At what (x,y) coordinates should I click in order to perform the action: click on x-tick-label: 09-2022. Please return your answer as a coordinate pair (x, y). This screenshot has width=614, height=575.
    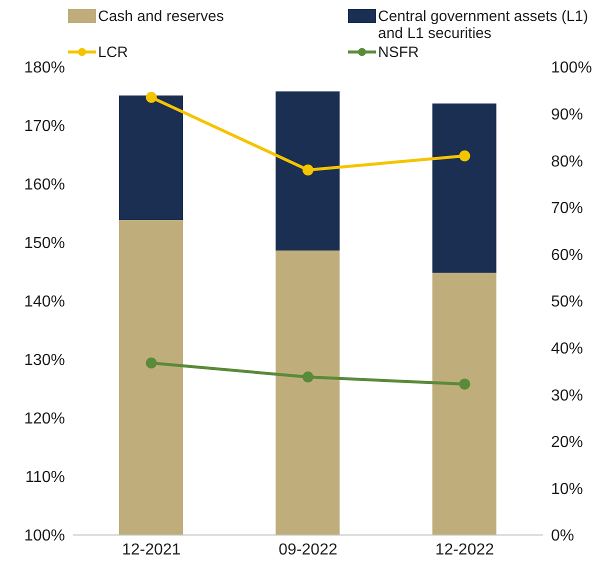
    Looking at the image, I should click on (308, 549).